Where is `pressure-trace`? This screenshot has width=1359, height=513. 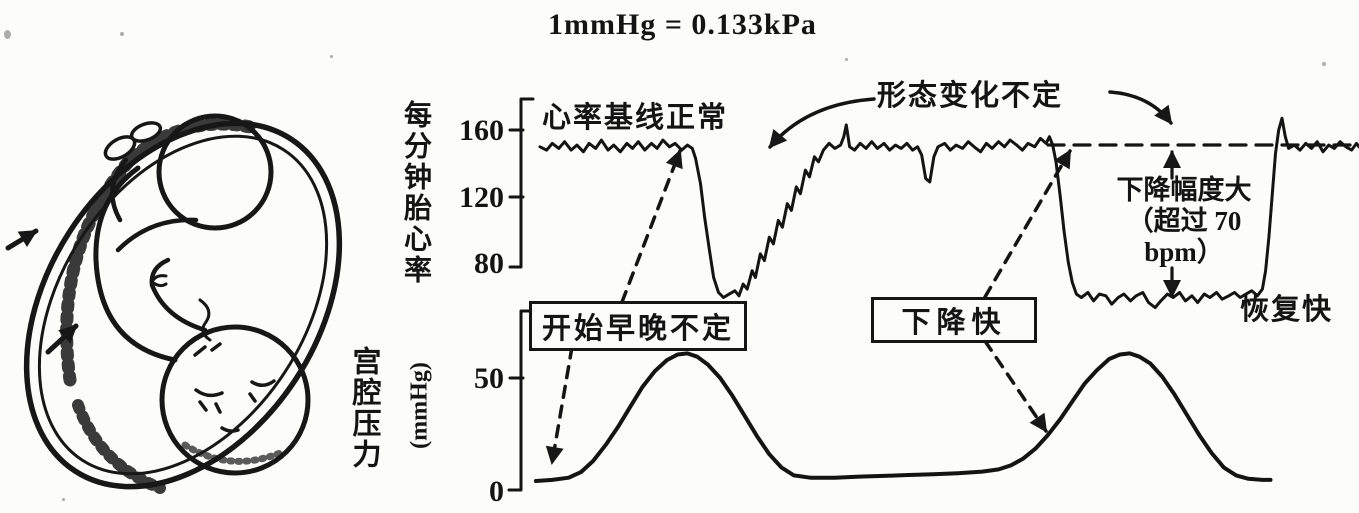
pressure-trace is located at coordinates (903, 417).